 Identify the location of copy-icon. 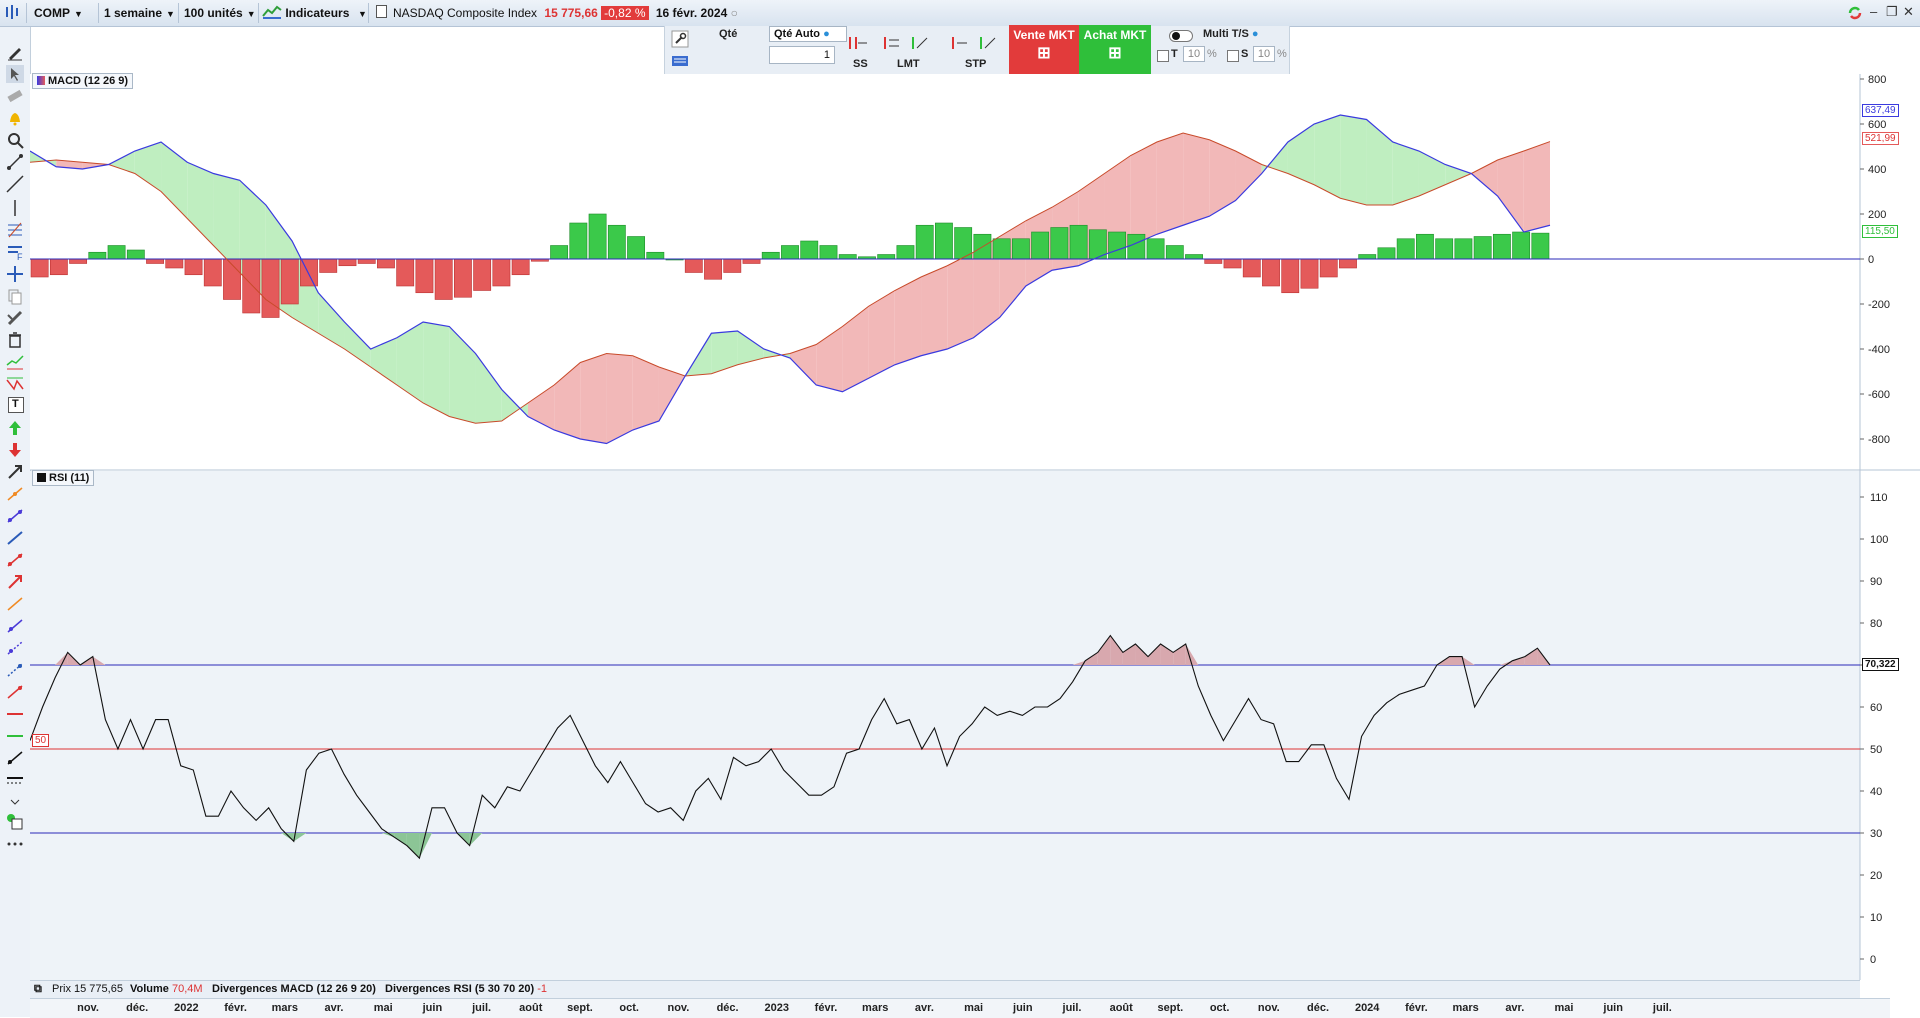
(15, 296).